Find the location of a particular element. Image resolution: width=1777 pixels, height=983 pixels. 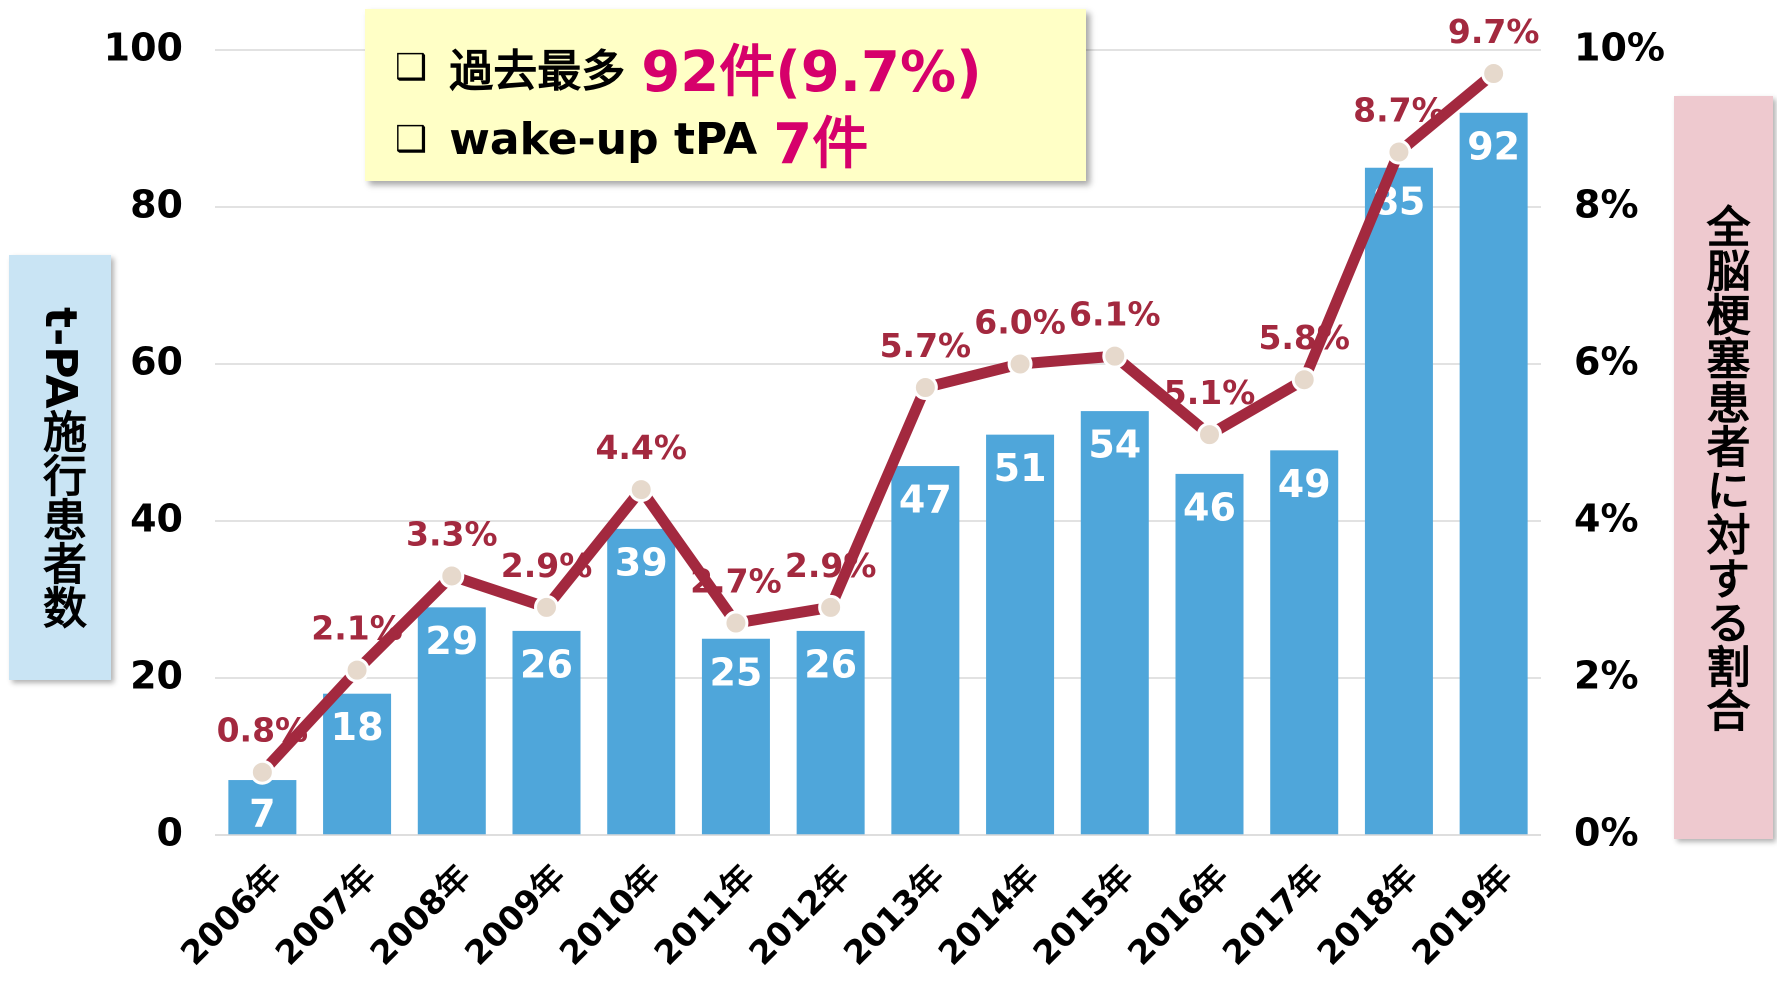

y2-tick-label: 6% is located at coordinates (1606, 362).